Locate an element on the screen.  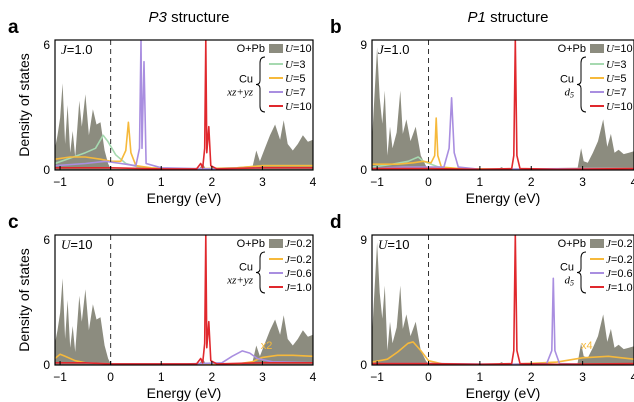
panel-letter: d is located at coordinates (336, 222).